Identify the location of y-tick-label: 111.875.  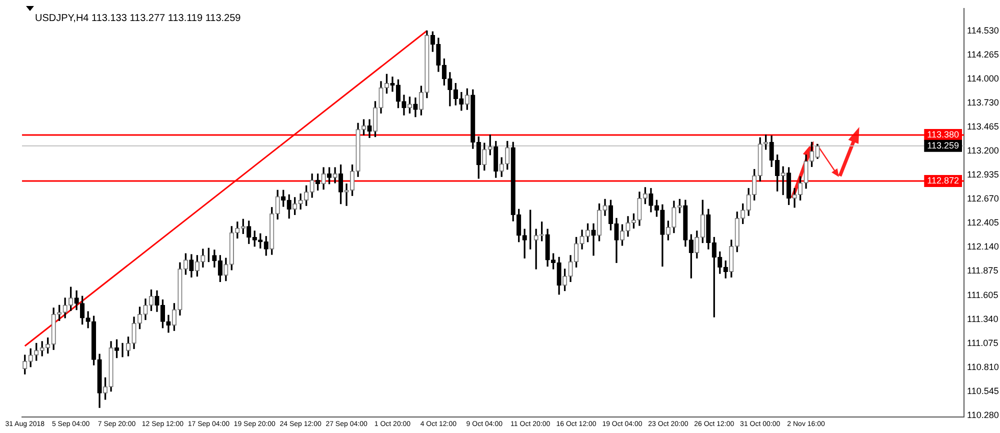
(982, 271).